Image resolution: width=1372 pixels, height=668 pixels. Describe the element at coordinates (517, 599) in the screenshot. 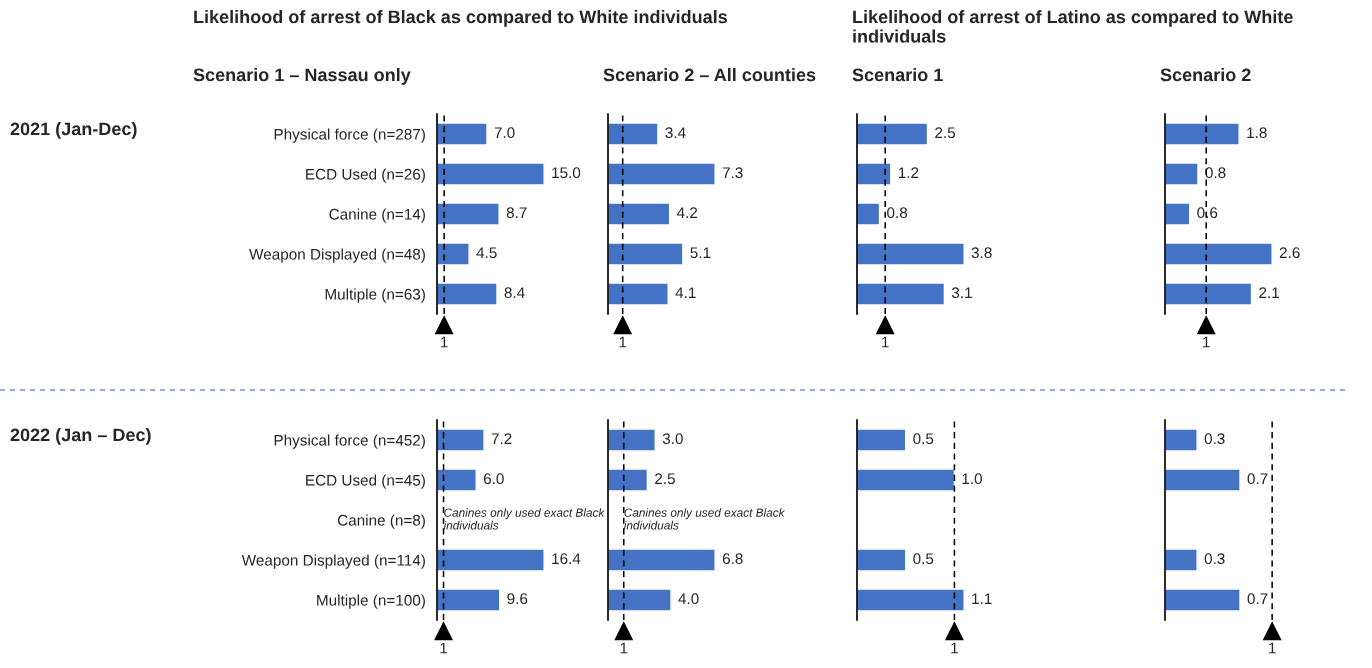

I see `data-label: 9.6` at that location.